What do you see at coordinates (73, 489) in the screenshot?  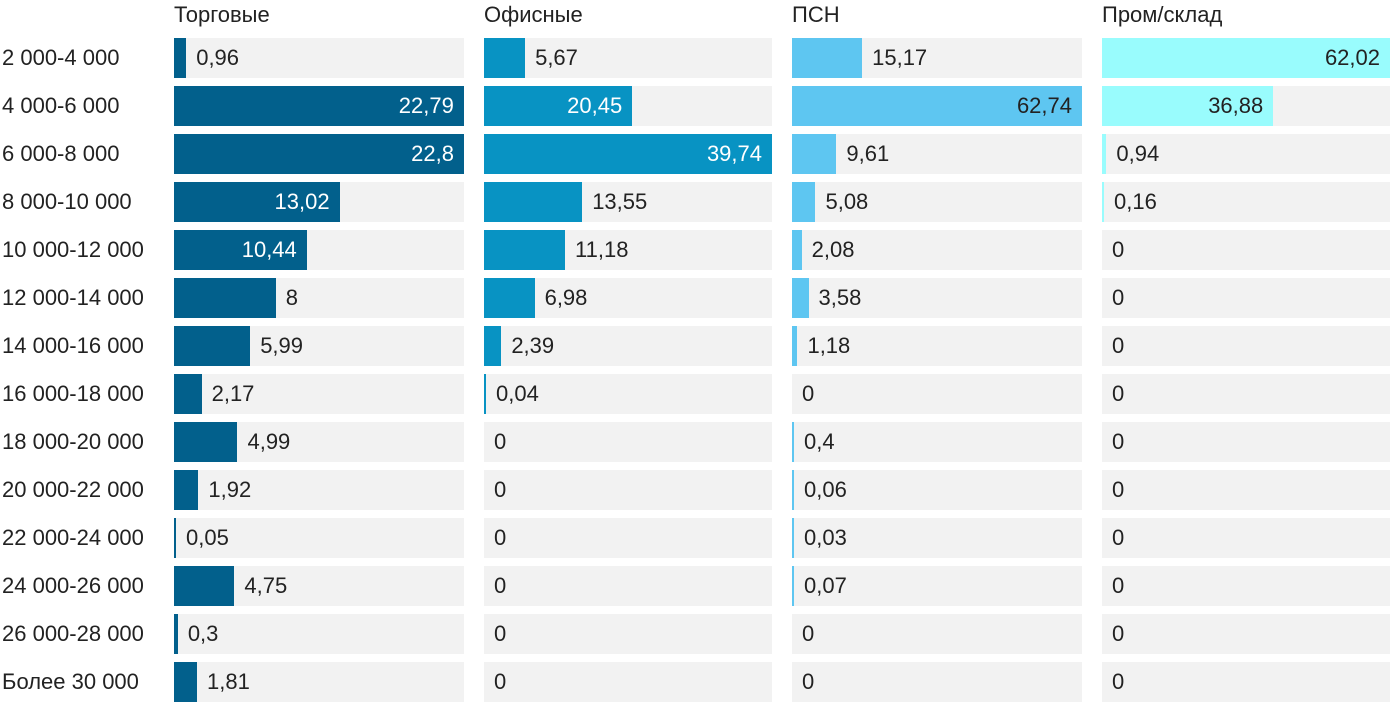 I see `row-label: 20 000-22 000` at bounding box center [73, 489].